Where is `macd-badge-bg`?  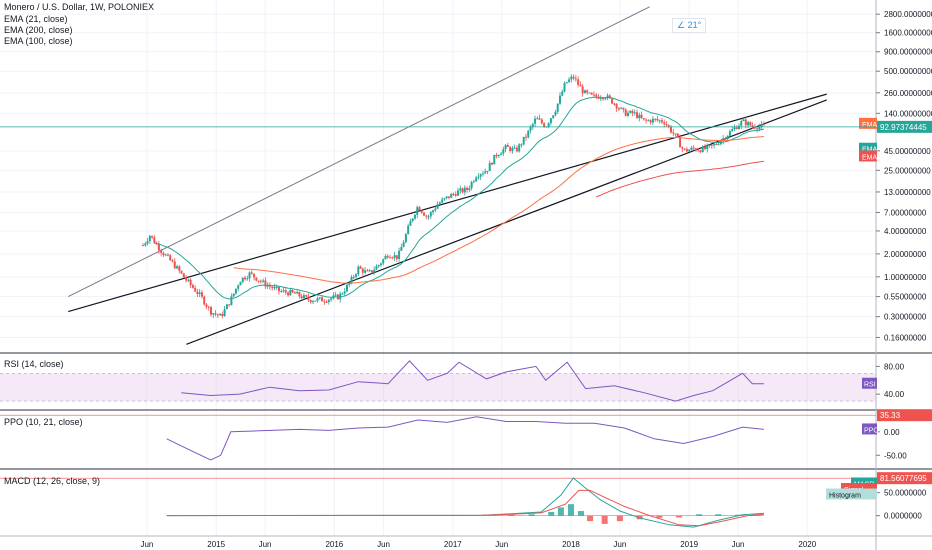
macd-badge-bg is located at coordinates (864, 483).